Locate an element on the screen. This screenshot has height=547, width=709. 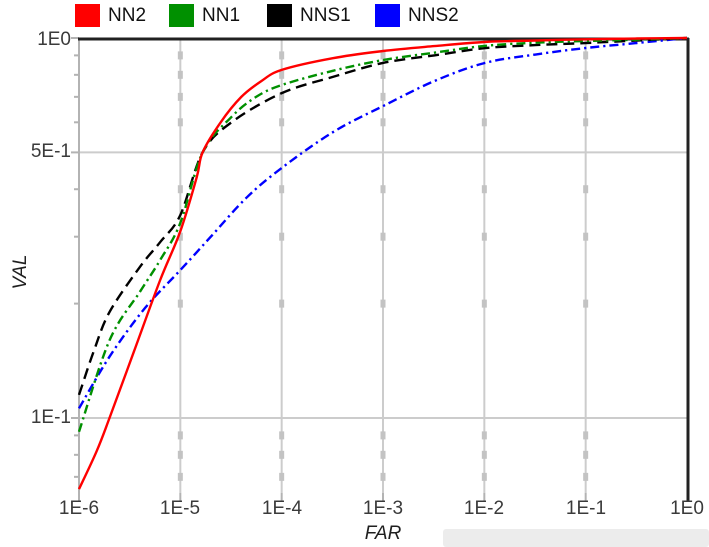
watermark-band is located at coordinates (576, 538).